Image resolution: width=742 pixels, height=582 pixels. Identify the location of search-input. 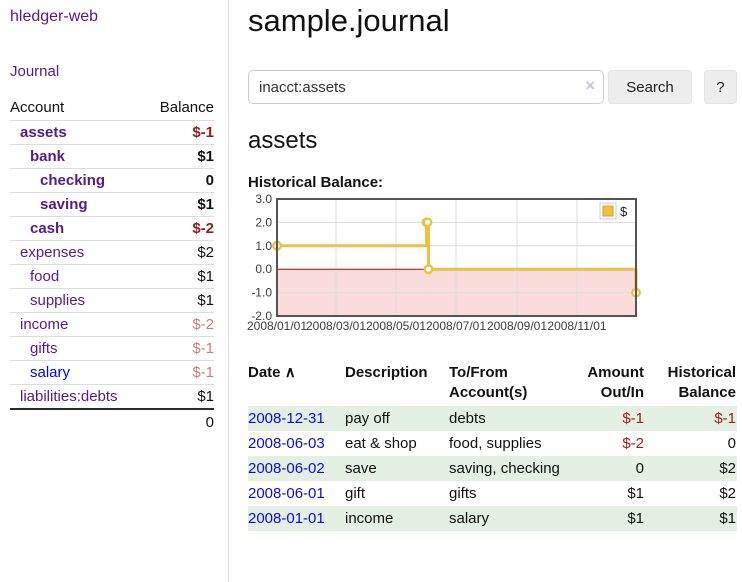
(426, 87).